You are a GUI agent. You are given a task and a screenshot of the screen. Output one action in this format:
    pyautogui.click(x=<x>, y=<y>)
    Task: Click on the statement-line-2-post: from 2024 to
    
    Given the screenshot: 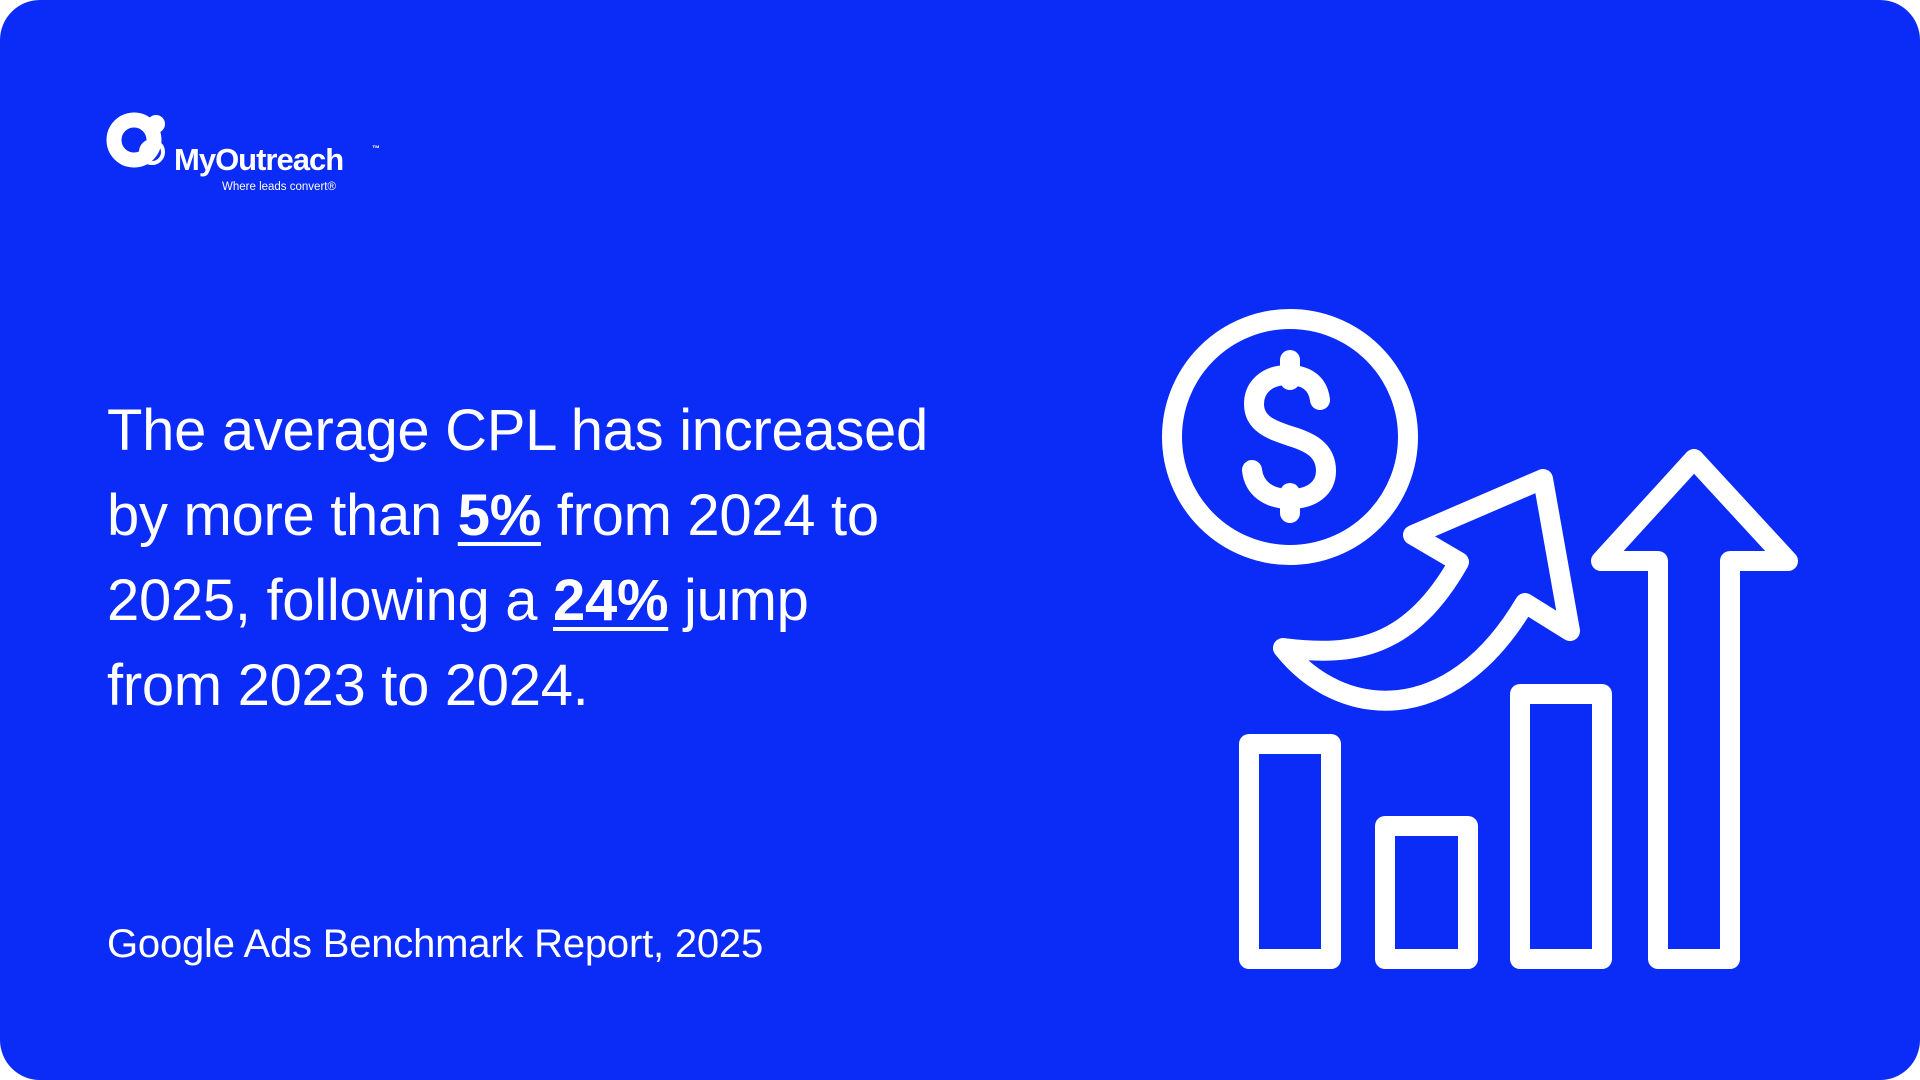 What is the action you would take?
    pyautogui.click(x=709, y=515)
    